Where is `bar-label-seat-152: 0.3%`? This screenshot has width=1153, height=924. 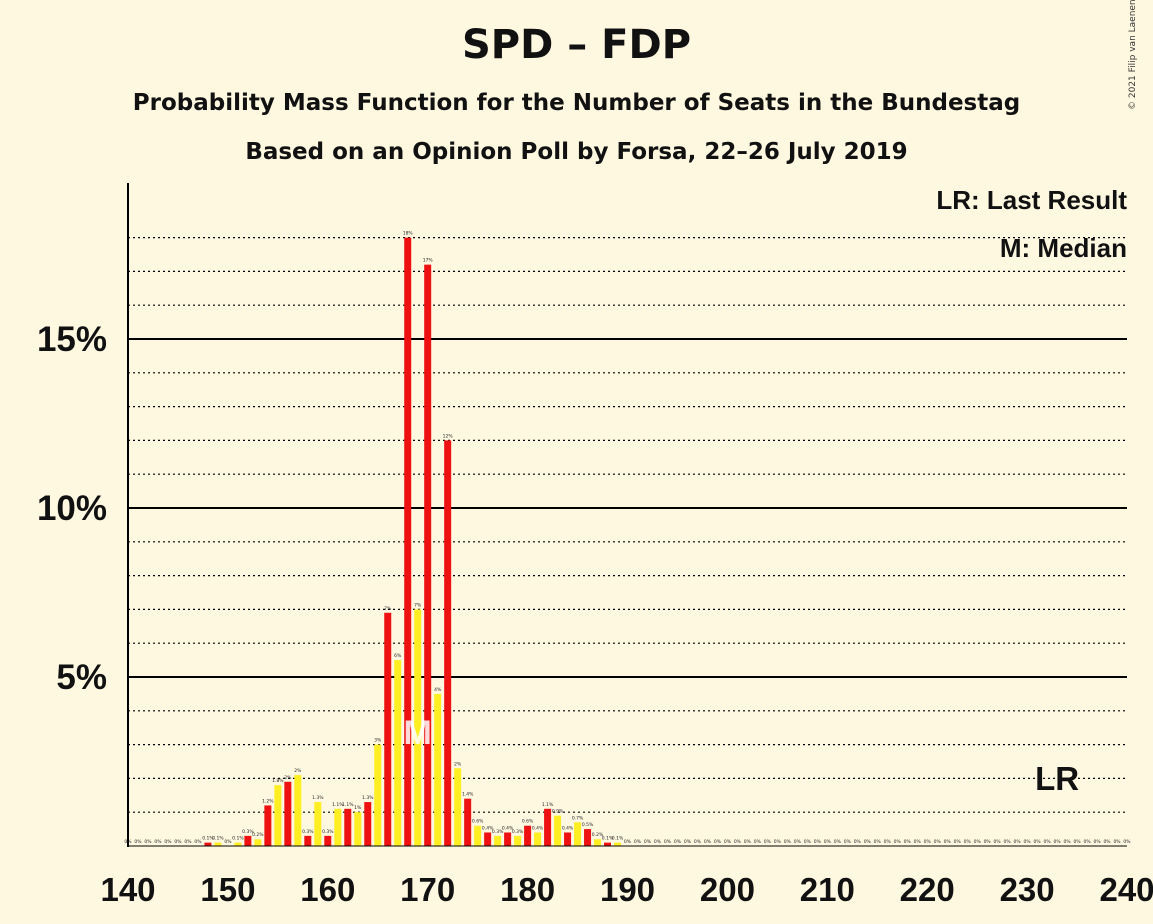 bar-label-seat-152: 0.3% is located at coordinates (248, 832).